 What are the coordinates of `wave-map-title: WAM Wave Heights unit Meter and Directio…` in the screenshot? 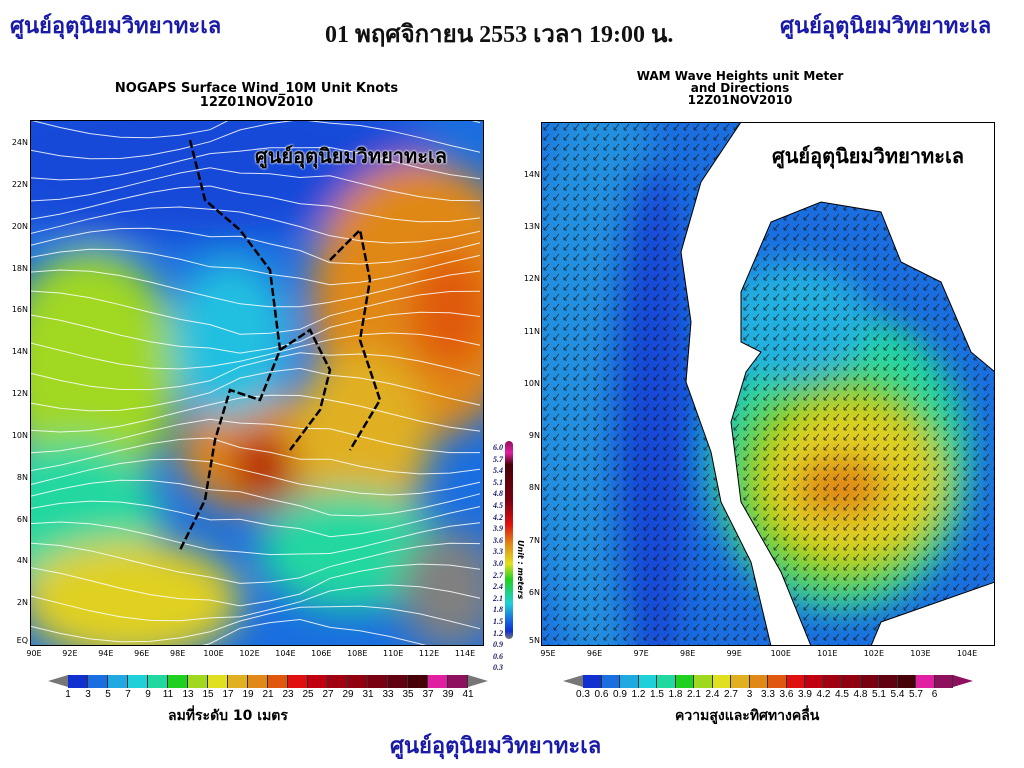 It's located at (740, 88).